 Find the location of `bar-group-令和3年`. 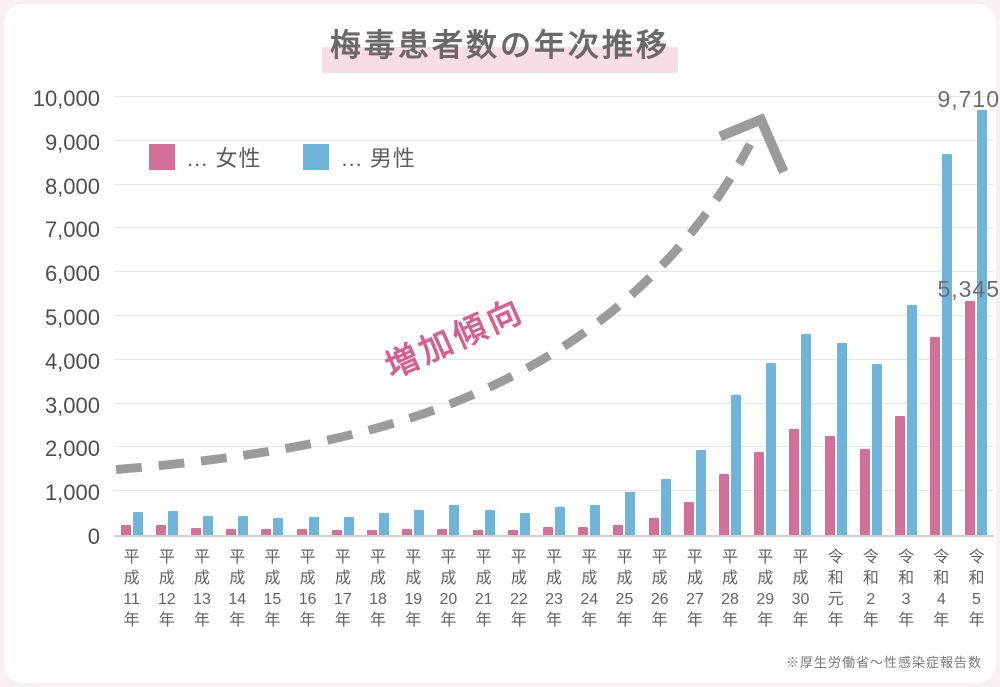

bar-group-令和3年 is located at coordinates (905, 420).